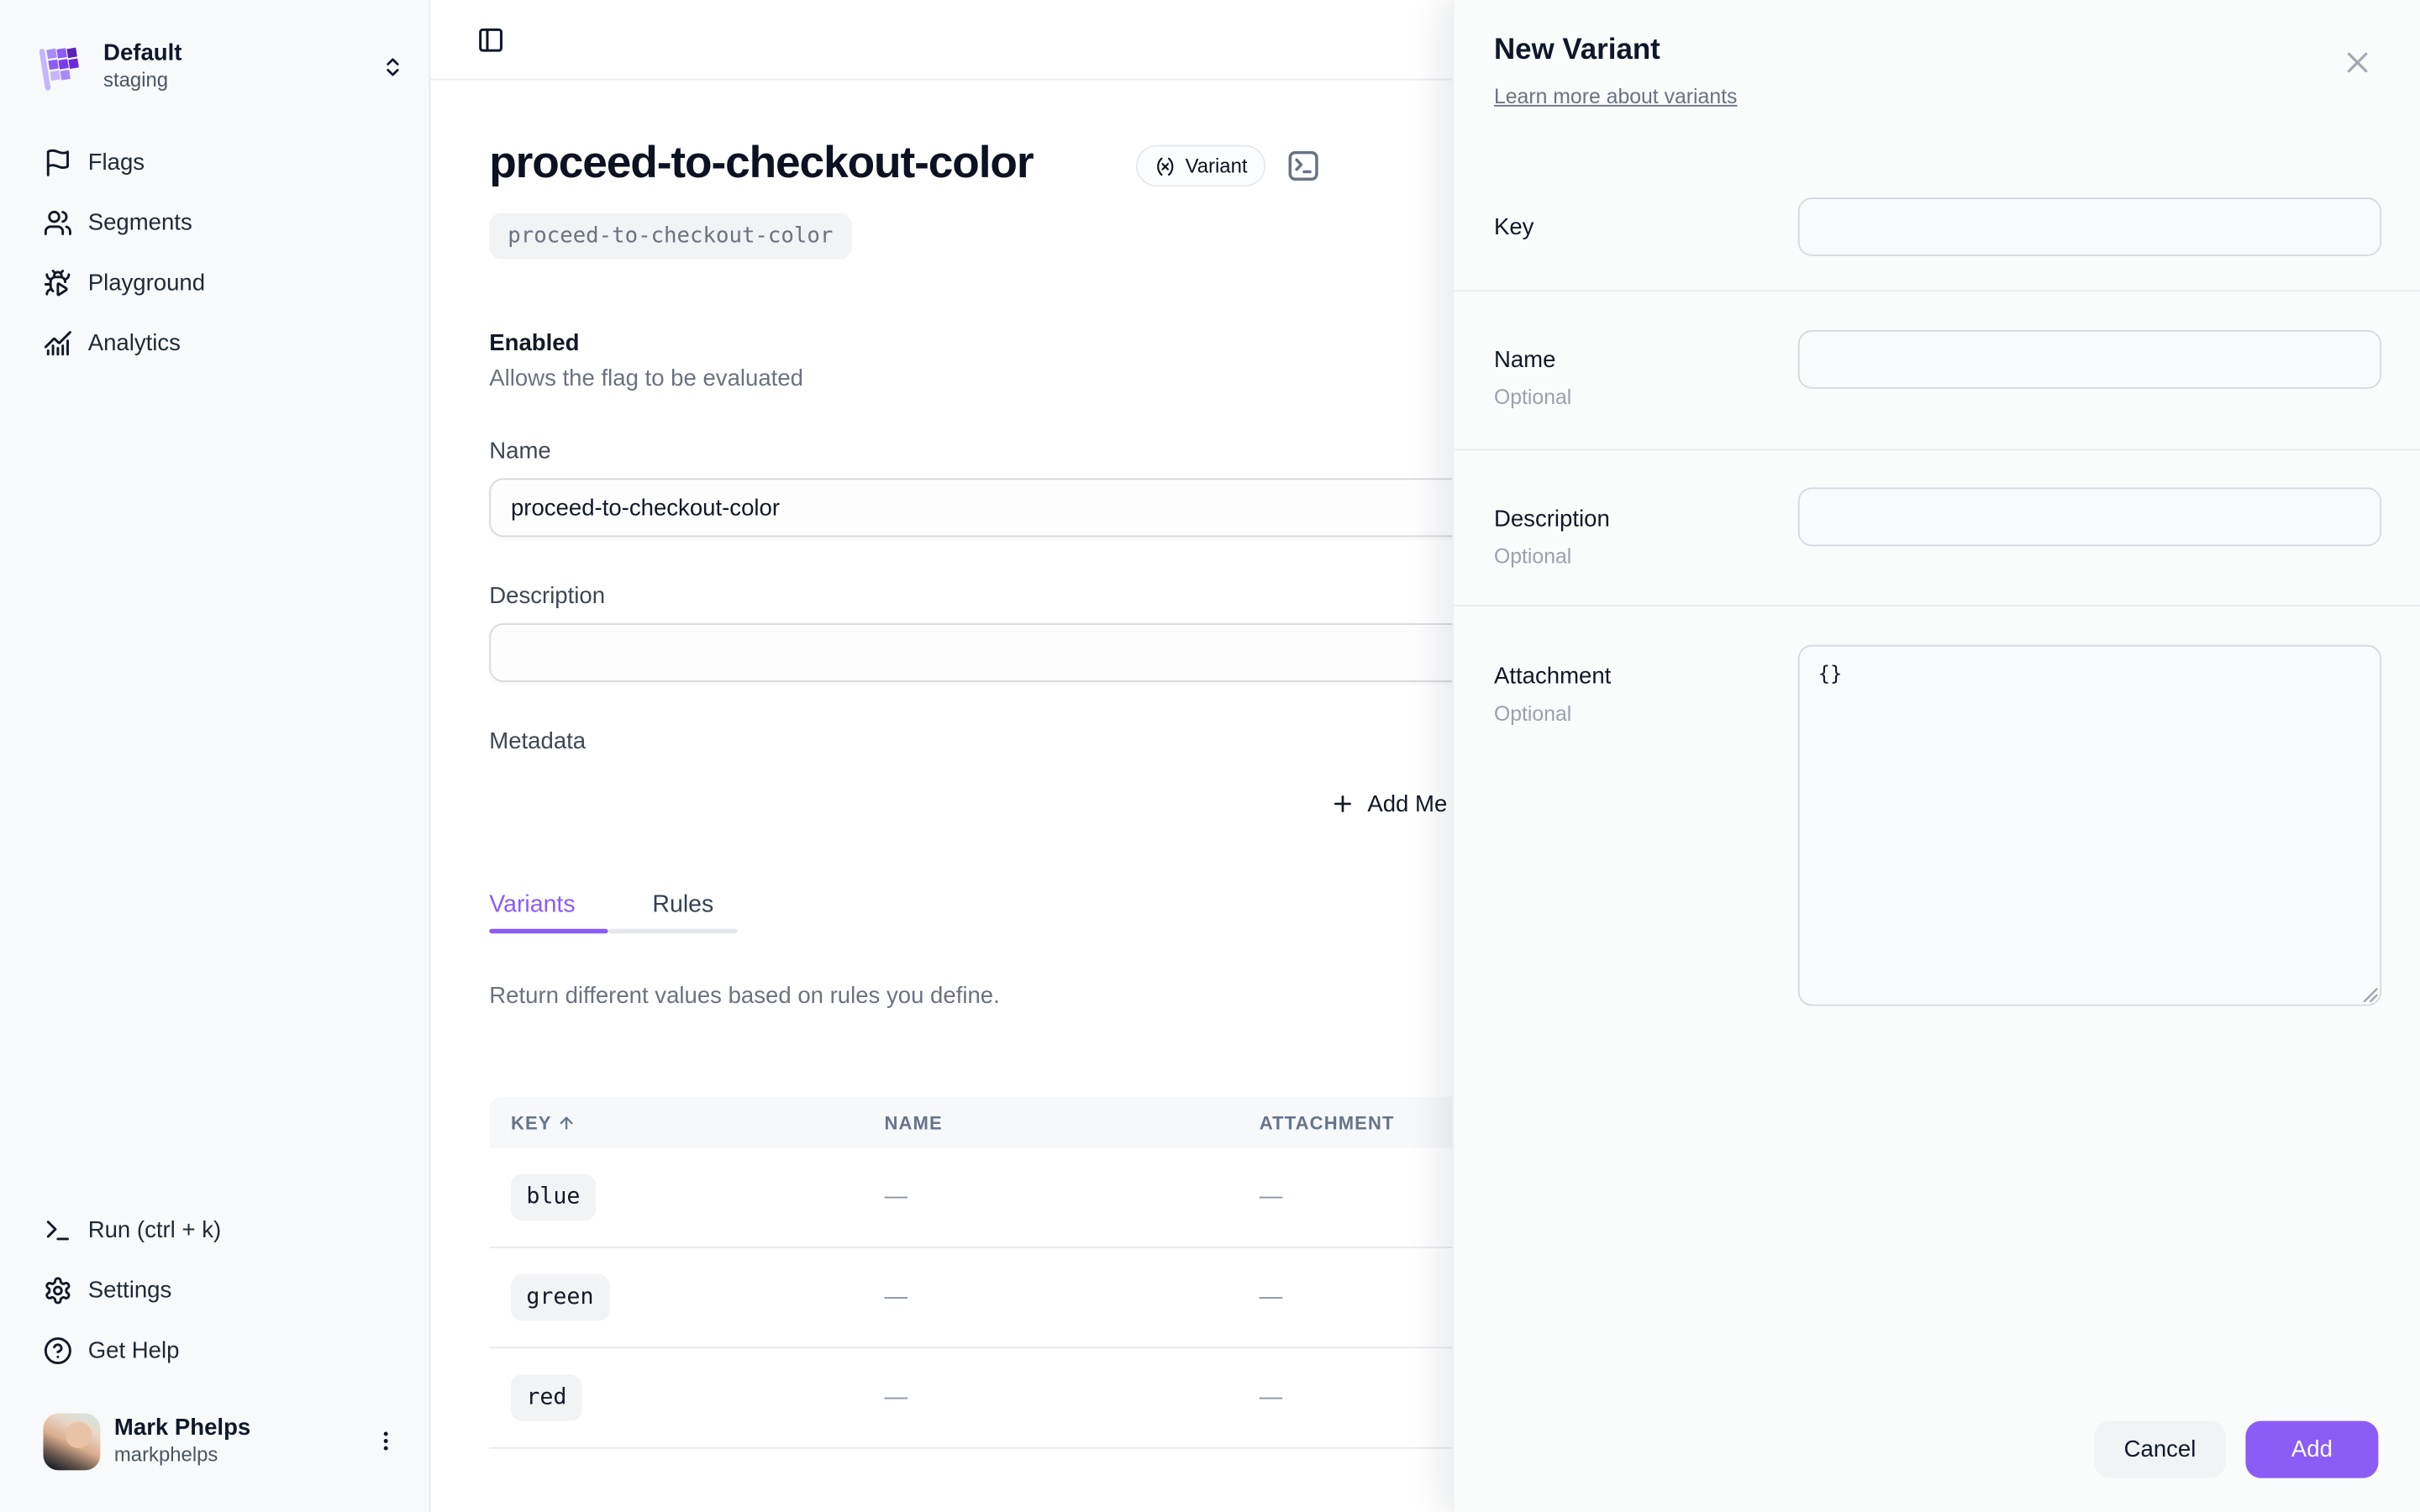 This screenshot has height=1512, width=2420. What do you see at coordinates (1446, 1298) in the screenshot?
I see `table-row: green — —` at bounding box center [1446, 1298].